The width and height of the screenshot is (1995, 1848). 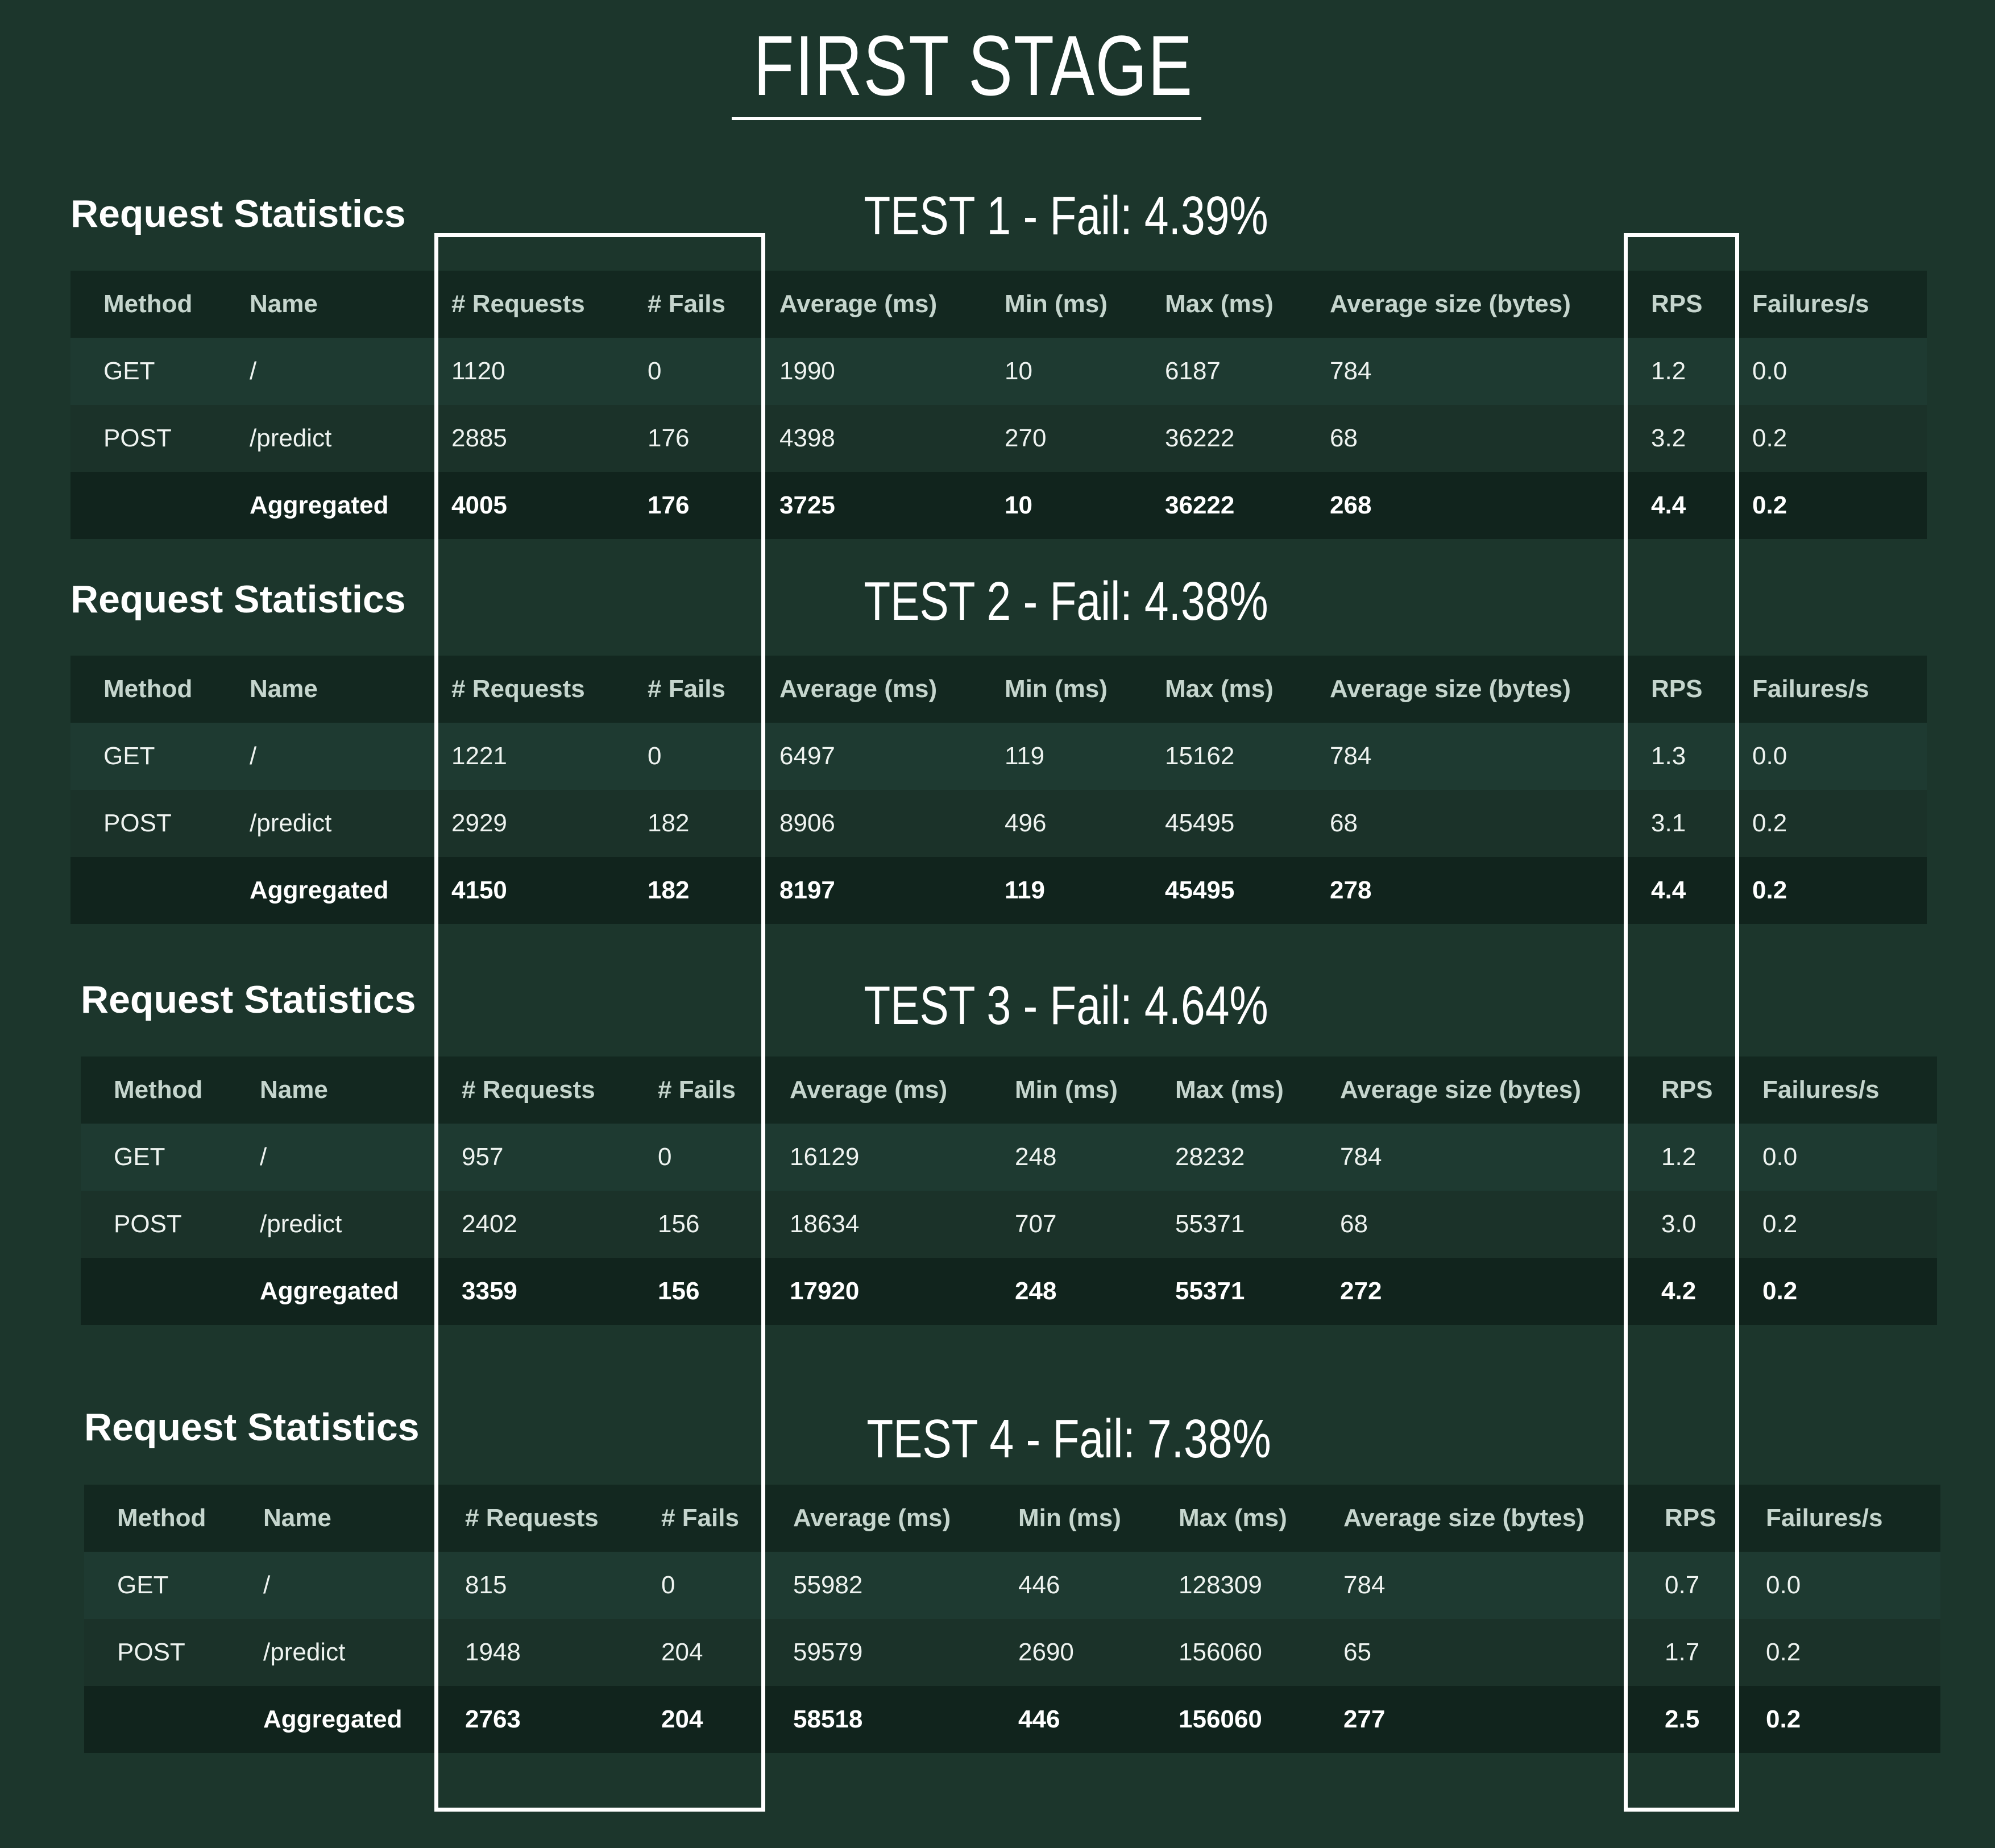 I want to click on table-cell: 15162, so click(x=1200, y=756).